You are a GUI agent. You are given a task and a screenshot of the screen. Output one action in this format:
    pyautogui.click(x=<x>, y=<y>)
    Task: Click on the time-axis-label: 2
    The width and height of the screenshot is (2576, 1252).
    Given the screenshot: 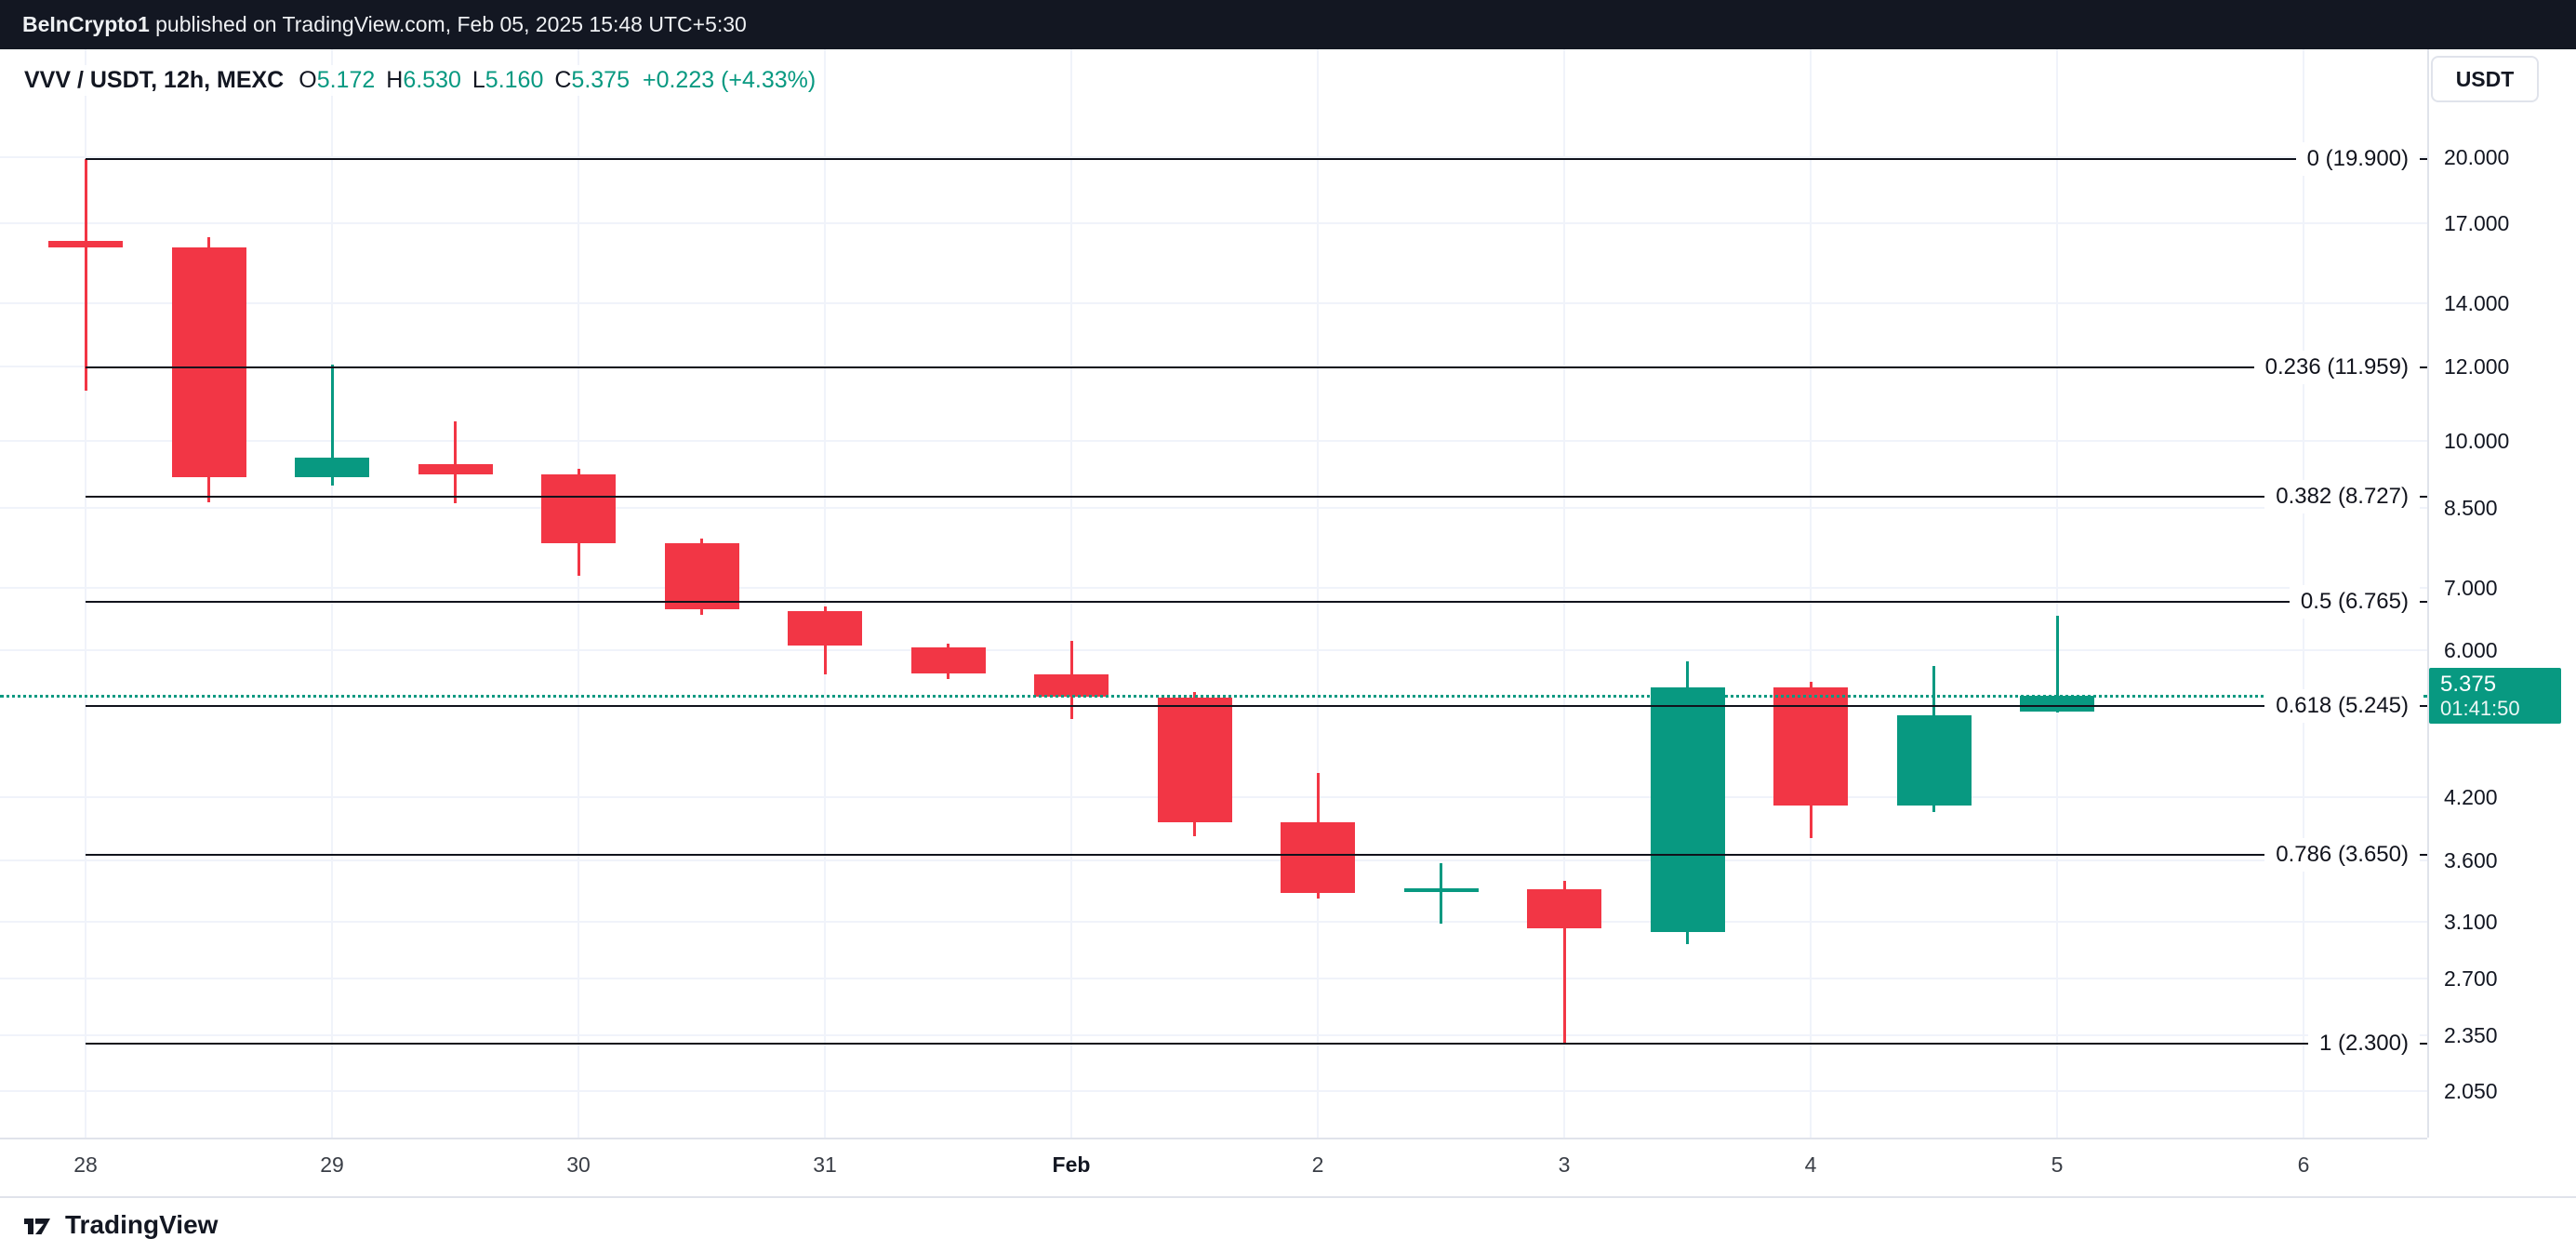 What is the action you would take?
    pyautogui.click(x=1317, y=1164)
    